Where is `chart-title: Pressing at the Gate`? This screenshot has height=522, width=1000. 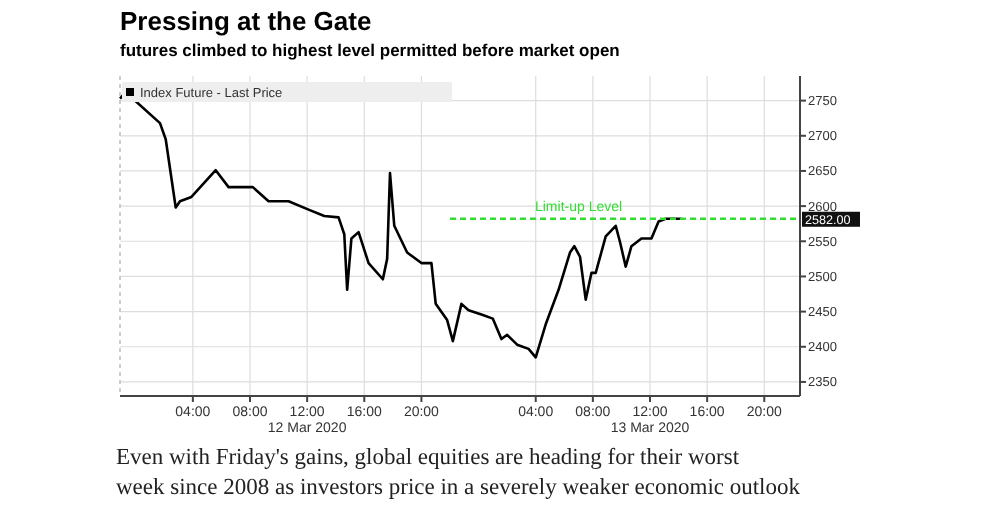
chart-title: Pressing at the Gate is located at coordinates (246, 21).